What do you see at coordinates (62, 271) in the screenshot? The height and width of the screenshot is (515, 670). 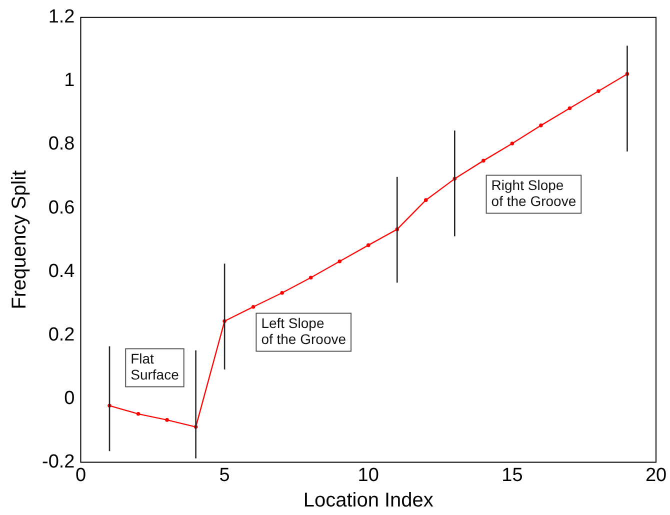 I see `y-tick-label: 0.4` at bounding box center [62, 271].